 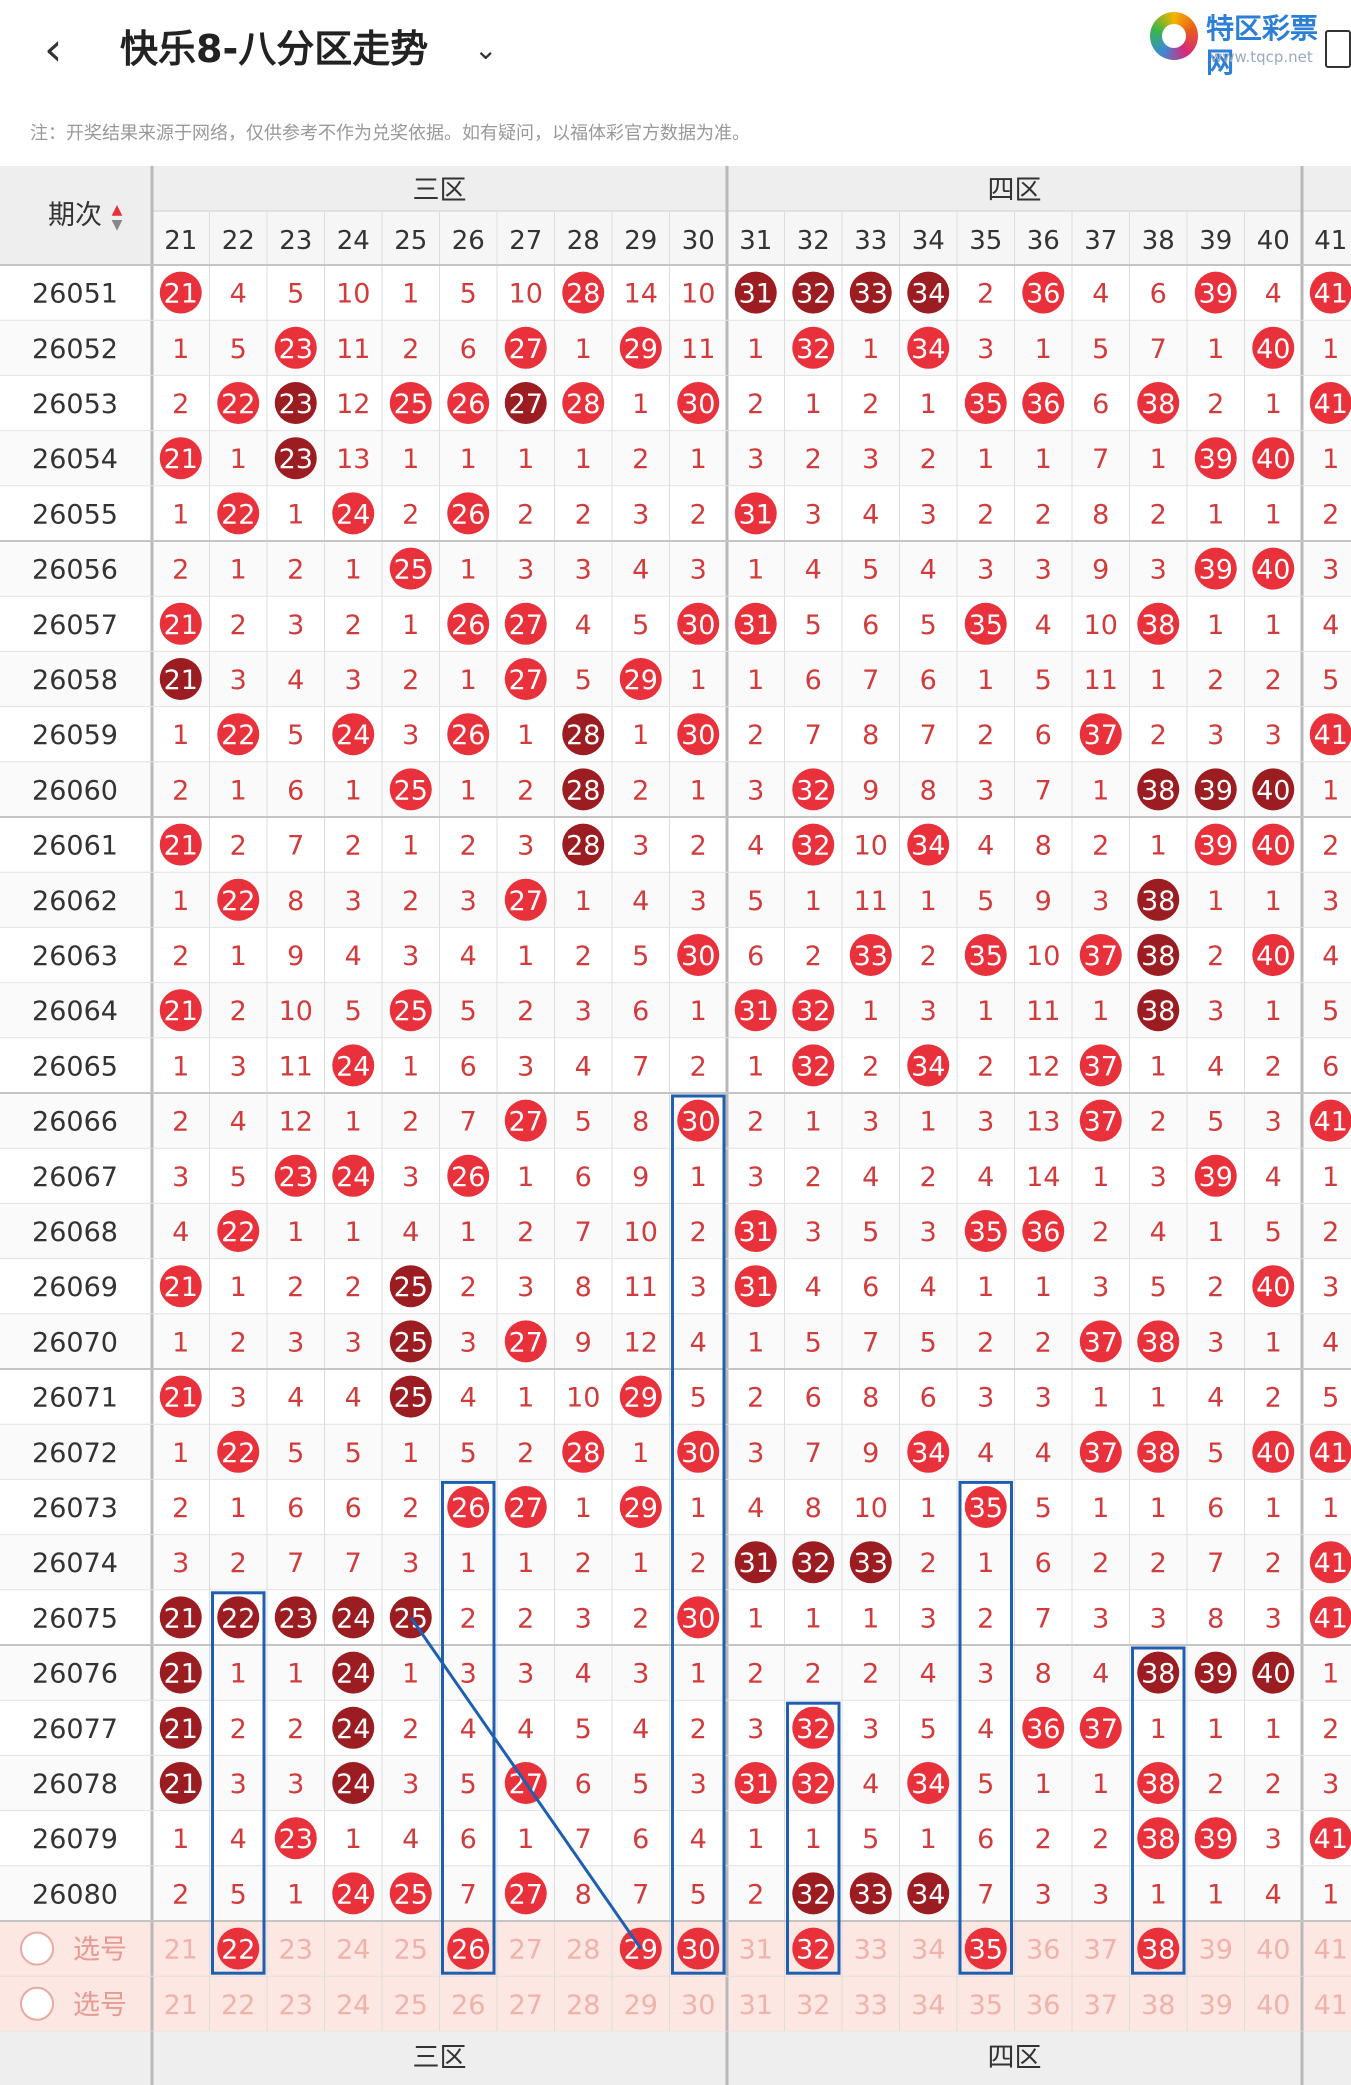 I want to click on period-cell: 26080, so click(x=75, y=1894).